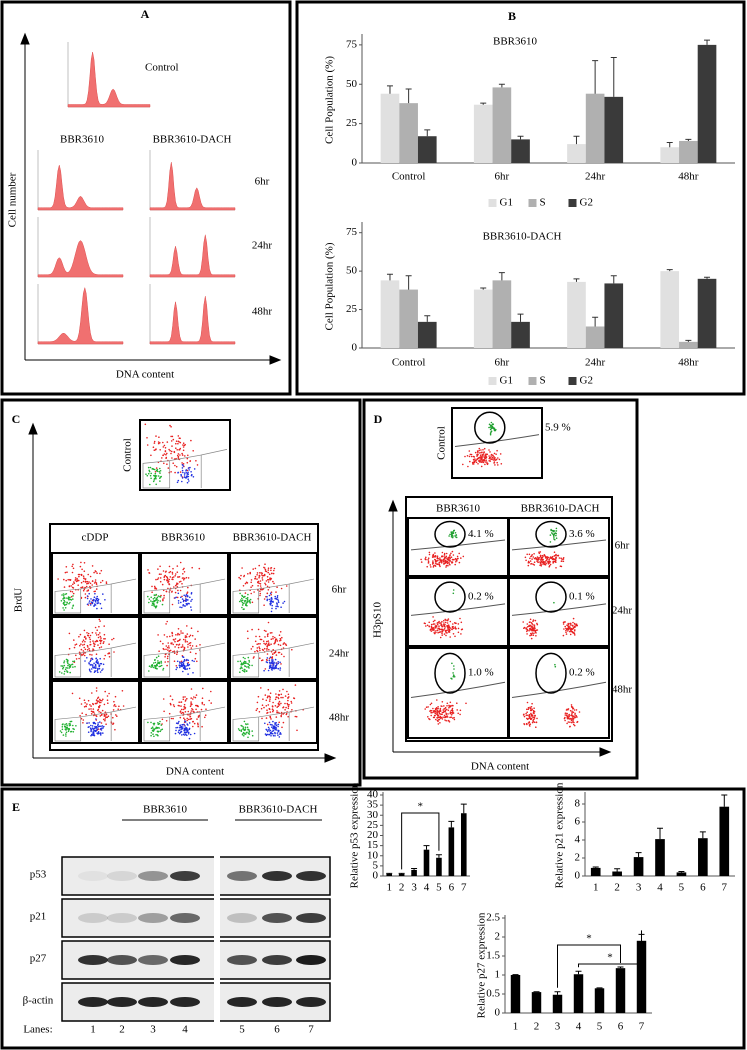 This screenshot has width=747, height=1050. What do you see at coordinates (242, 1002) in the screenshot?
I see `band` at bounding box center [242, 1002].